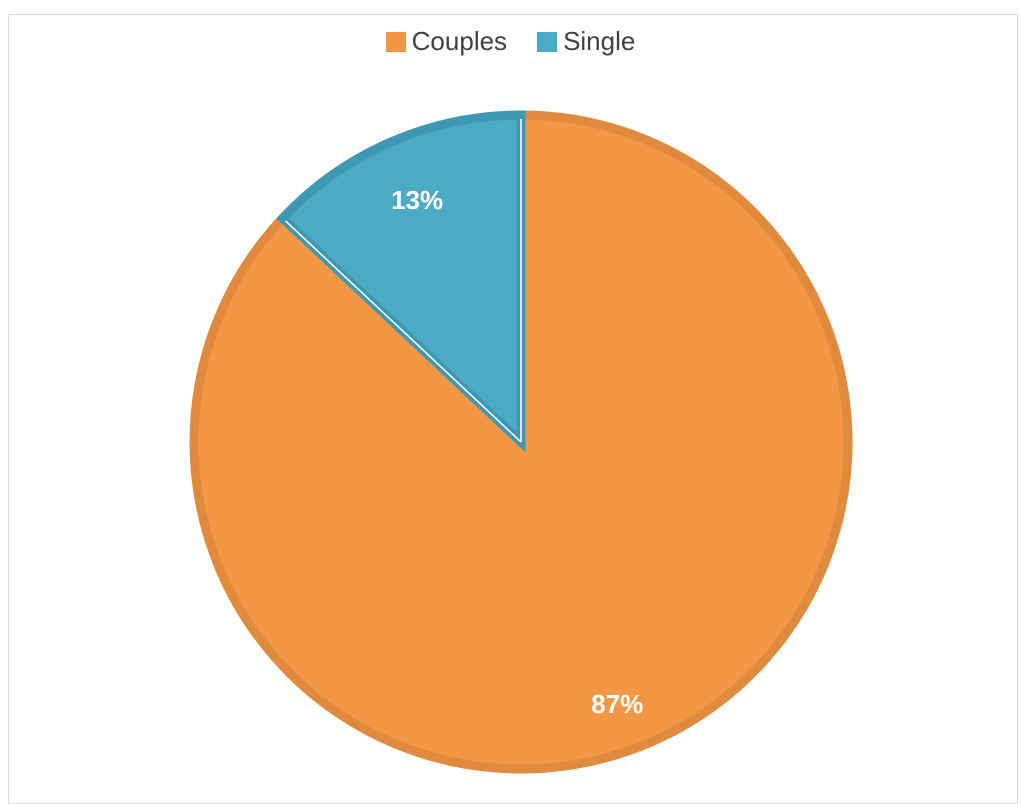 The width and height of the screenshot is (1021, 804). What do you see at coordinates (459, 41) in the screenshot?
I see `legend-label-couples: Couples` at bounding box center [459, 41].